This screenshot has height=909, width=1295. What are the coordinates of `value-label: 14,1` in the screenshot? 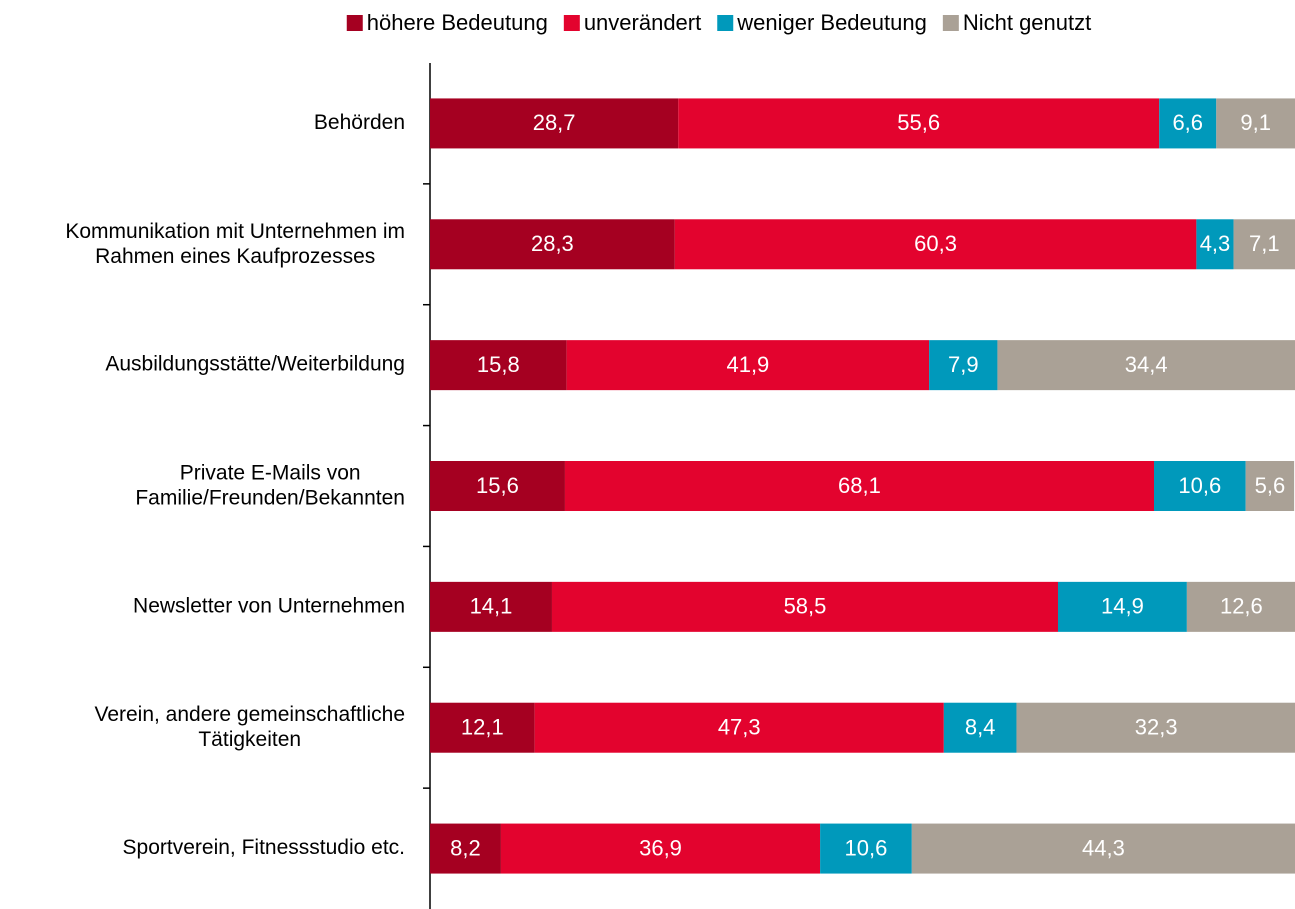 It's located at (491, 606).